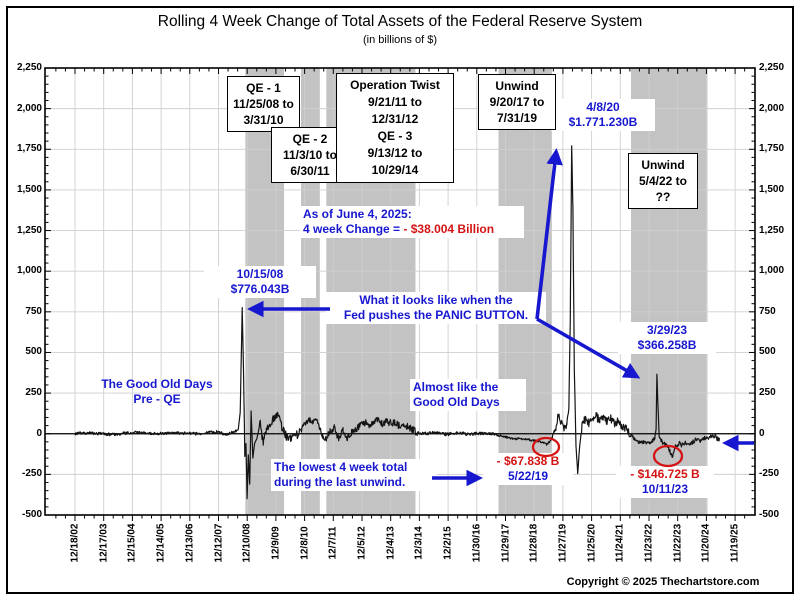 Image resolution: width=800 pixels, height=600 pixels. I want to click on as-of-value-line: 4 week Change = - $38.004 Billion, so click(412, 229).